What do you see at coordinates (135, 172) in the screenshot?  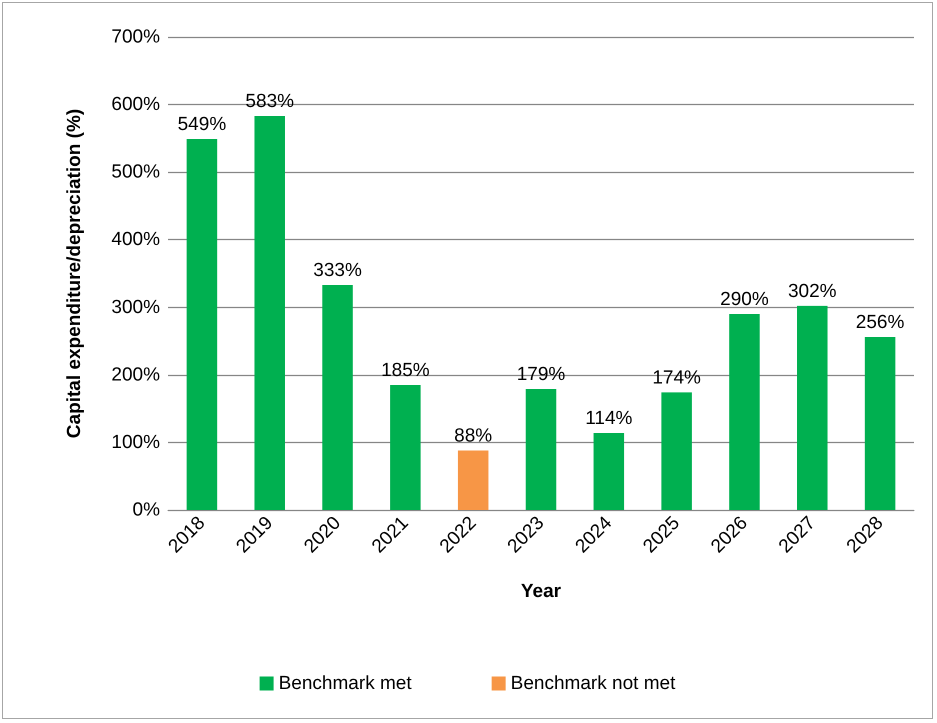 I see `y-tick-label: 500%` at bounding box center [135, 172].